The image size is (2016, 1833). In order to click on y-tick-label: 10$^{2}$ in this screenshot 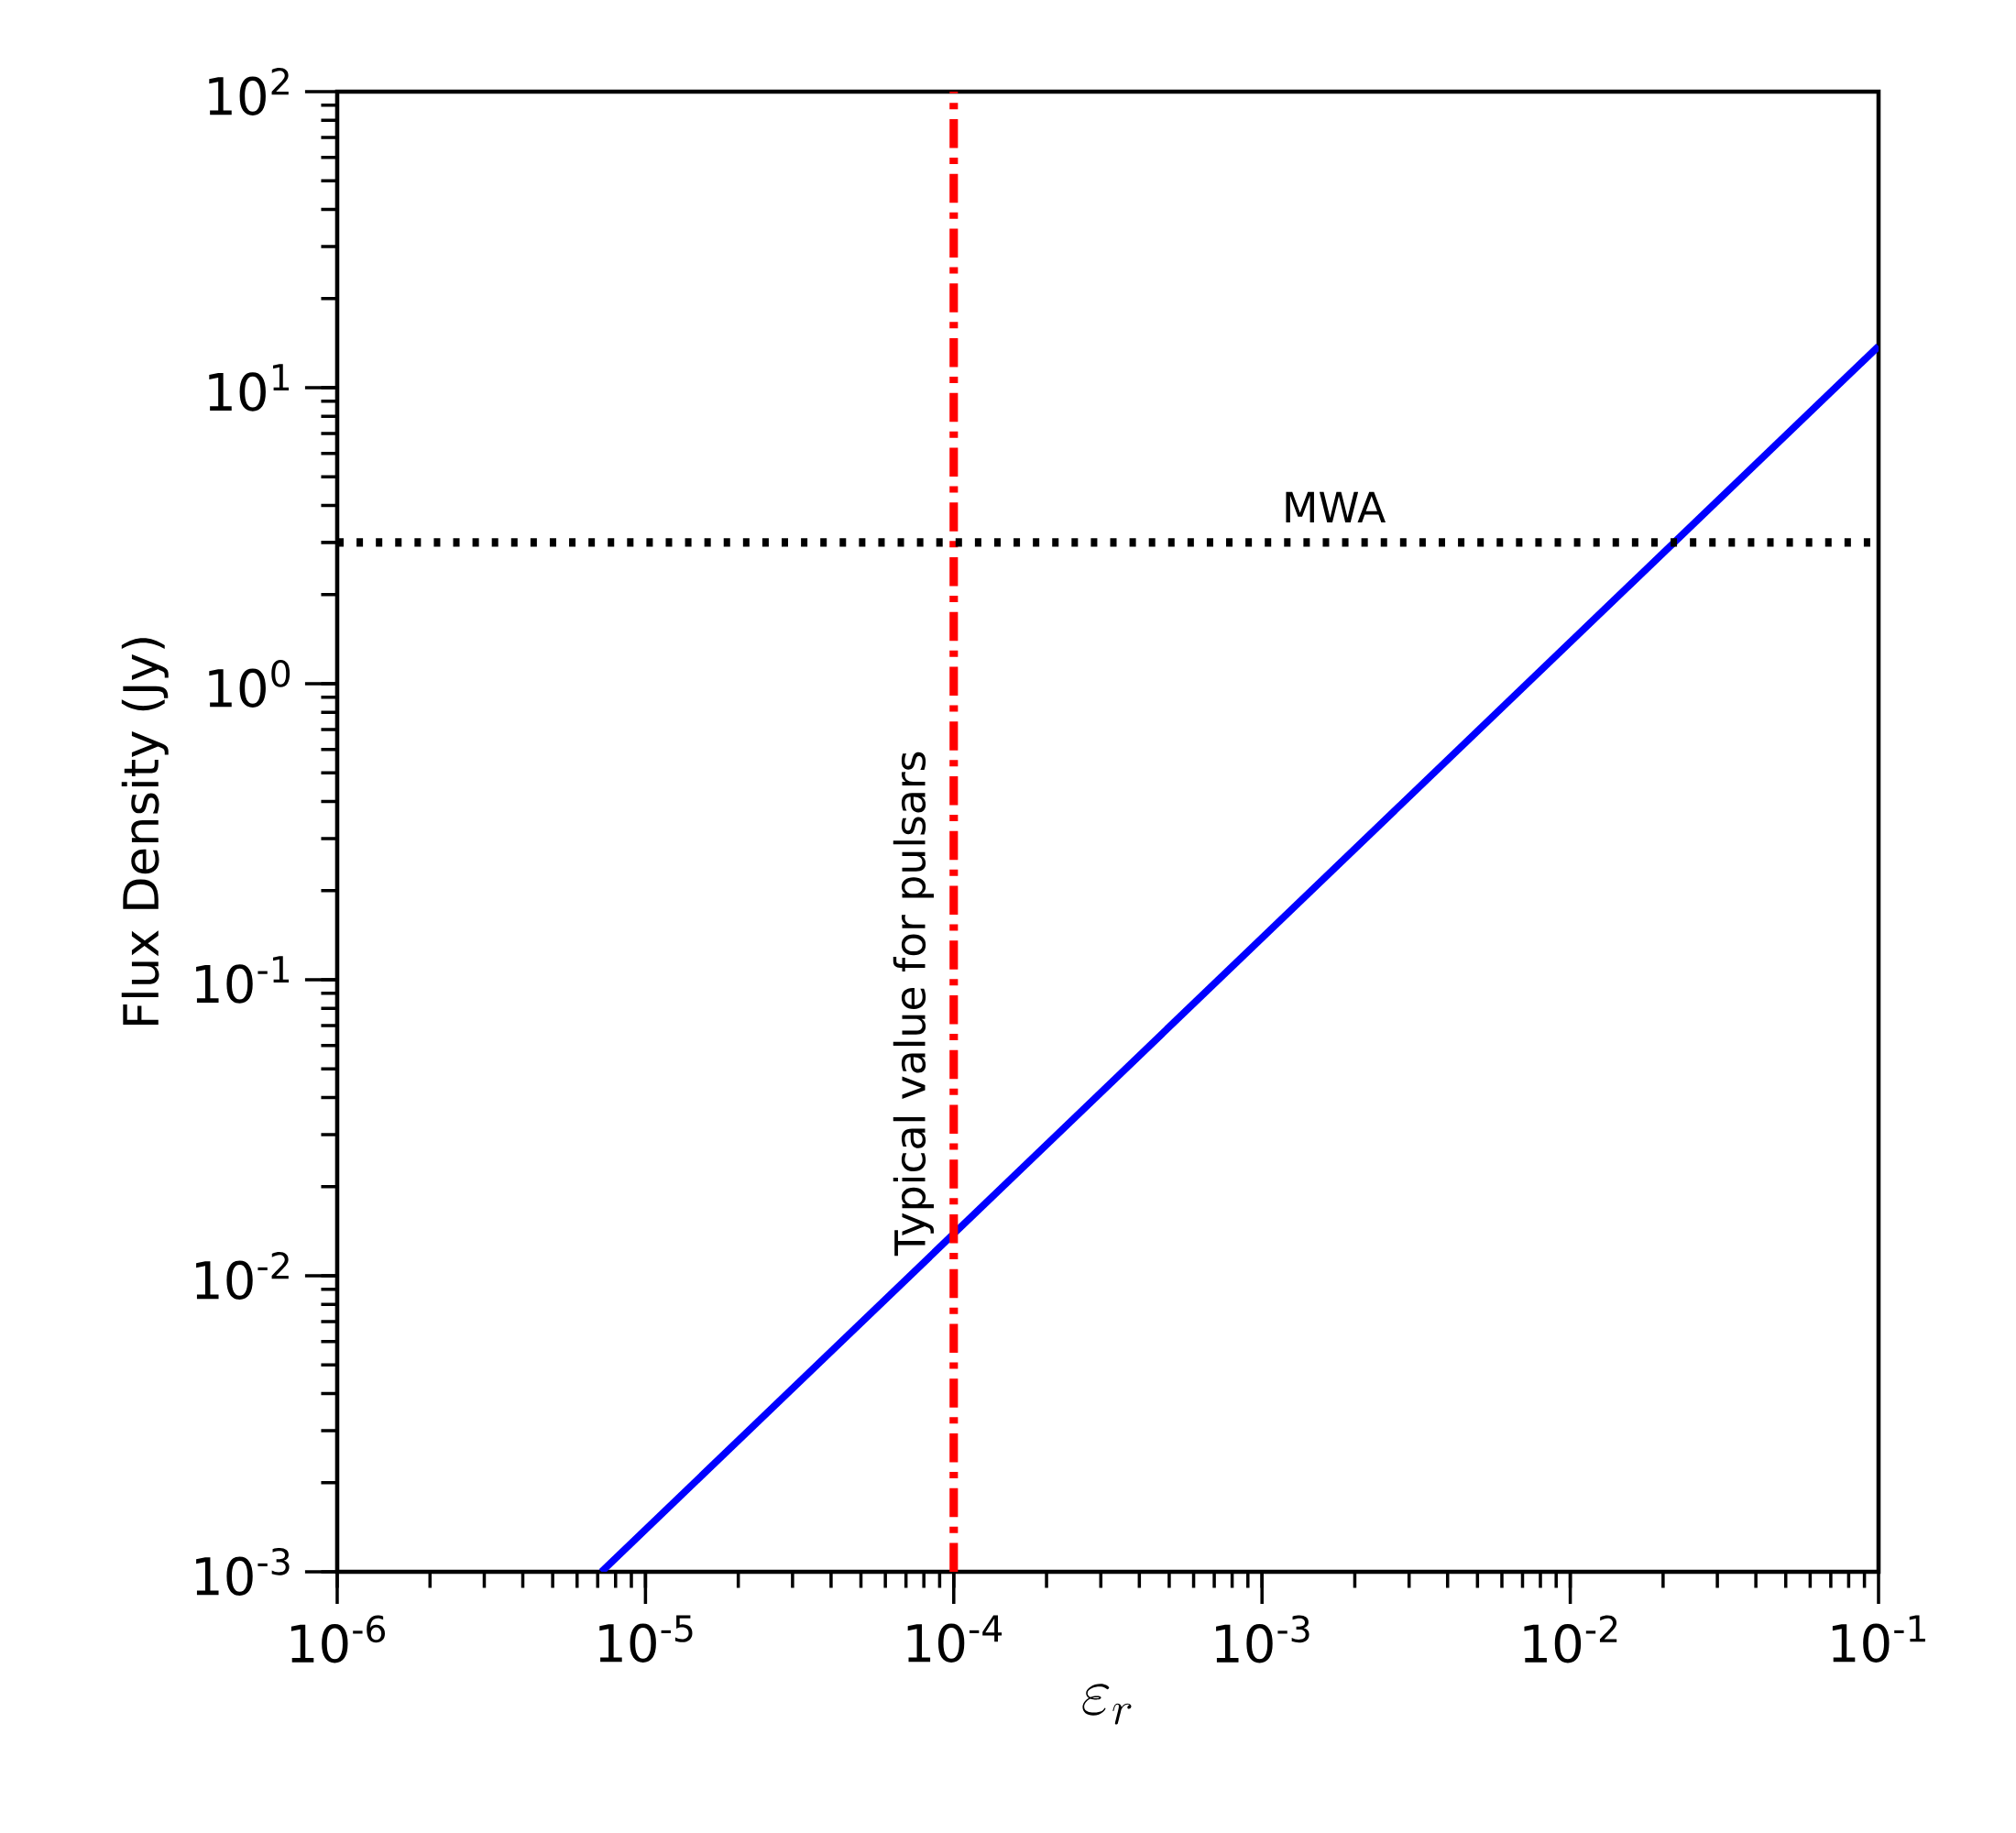, I will do `click(249, 91)`.